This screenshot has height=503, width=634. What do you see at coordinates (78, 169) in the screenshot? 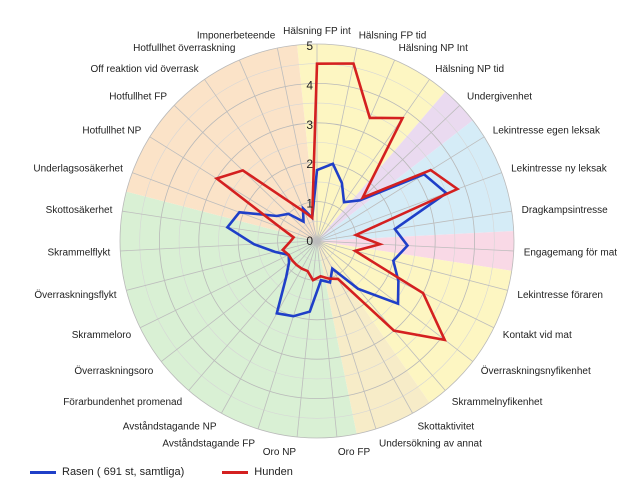
I see `category-label: Underlagsosäkerhet` at bounding box center [78, 169].